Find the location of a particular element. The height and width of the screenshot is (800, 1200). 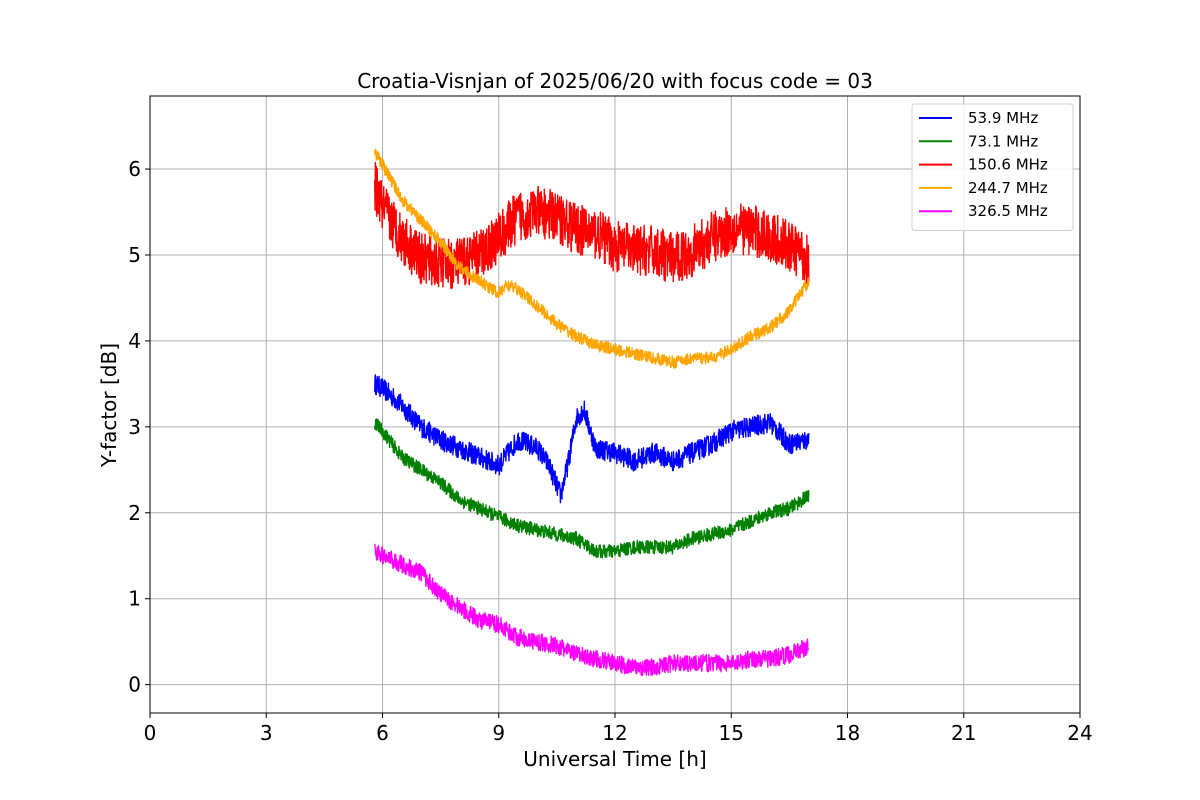

y-tick-label: 1 is located at coordinates (134, 599).